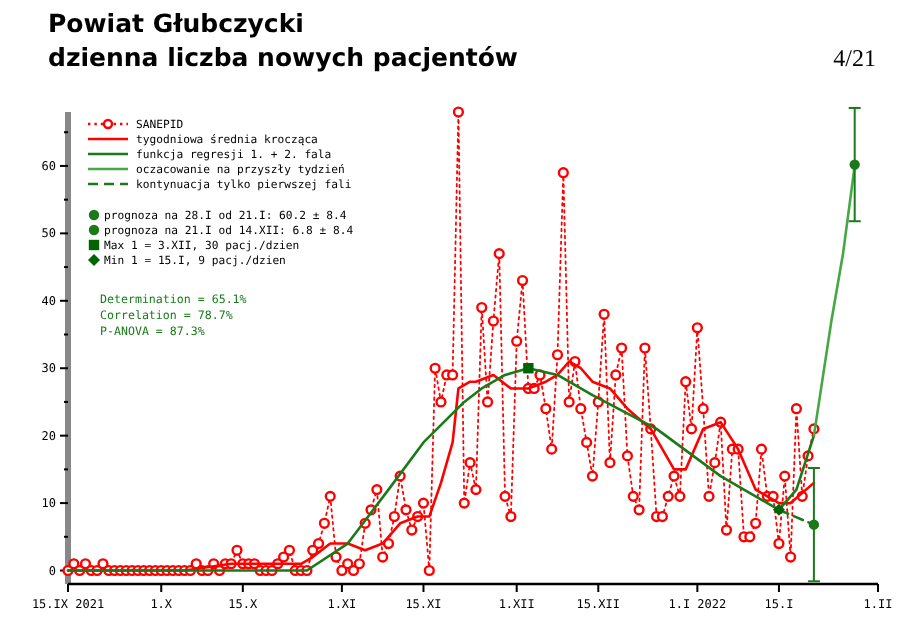 The image size is (906, 644). Describe the element at coordinates (854, 58) in the screenshot. I see `text: 4/21` at that location.